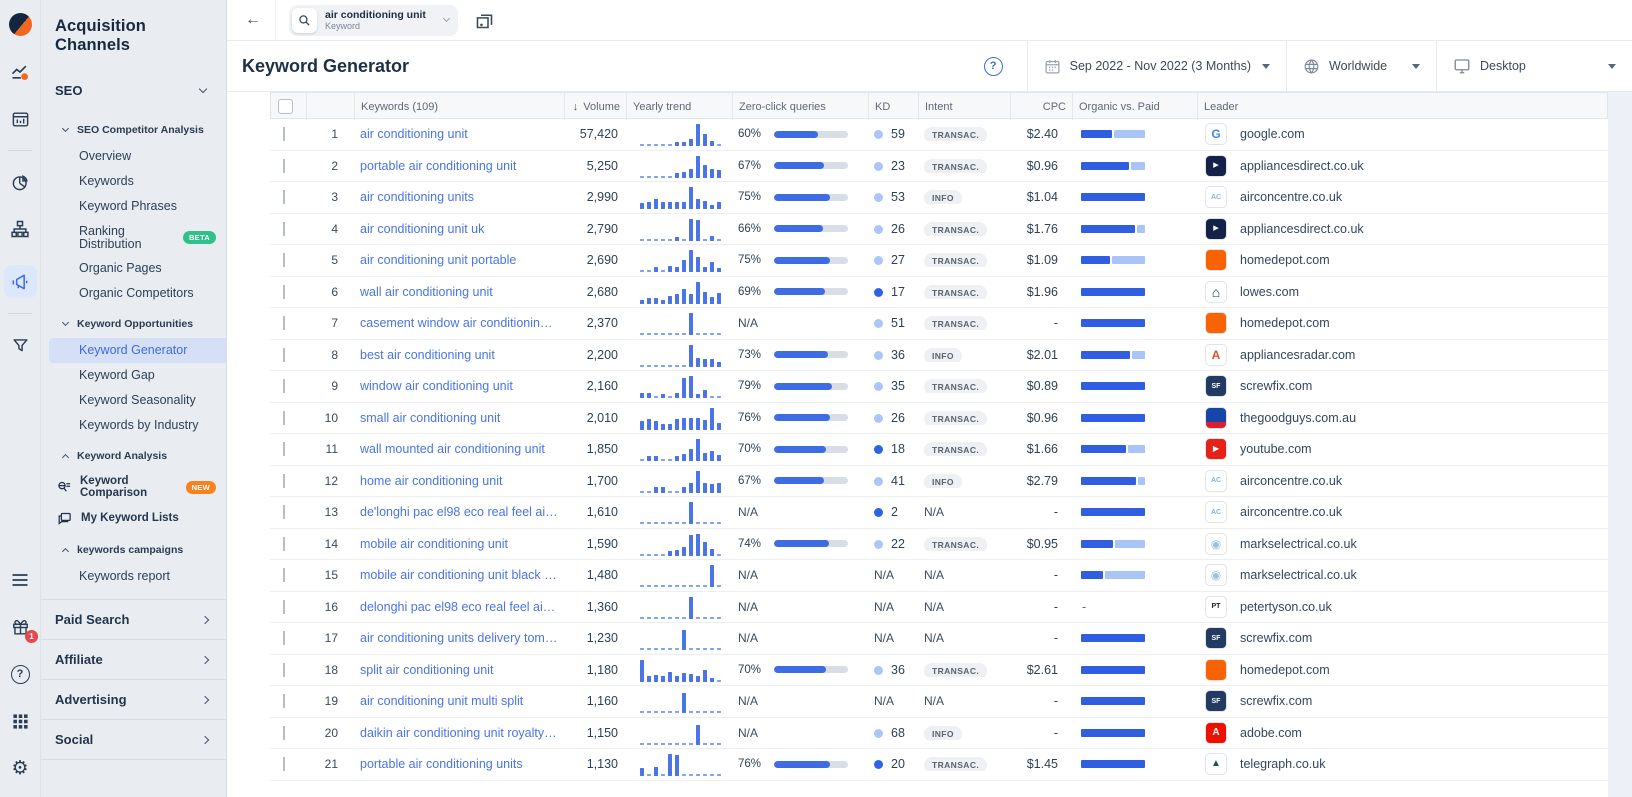 The width and height of the screenshot is (1632, 797). What do you see at coordinates (133, 518) in the screenshot?
I see `sidebar-item-my-keyword-lists: My Keyword Lists` at bounding box center [133, 518].